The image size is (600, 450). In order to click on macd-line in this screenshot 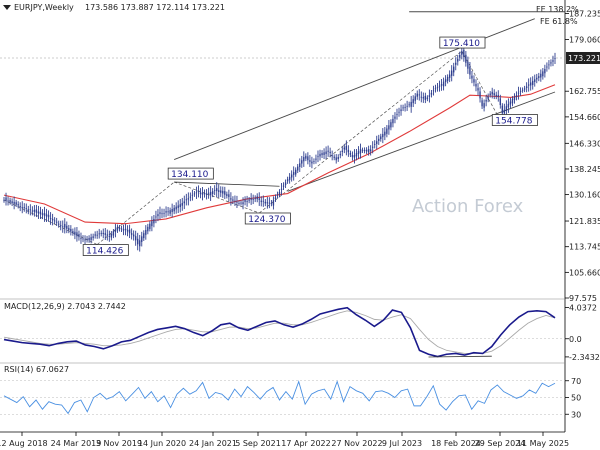, I will do `click(279, 332)`.